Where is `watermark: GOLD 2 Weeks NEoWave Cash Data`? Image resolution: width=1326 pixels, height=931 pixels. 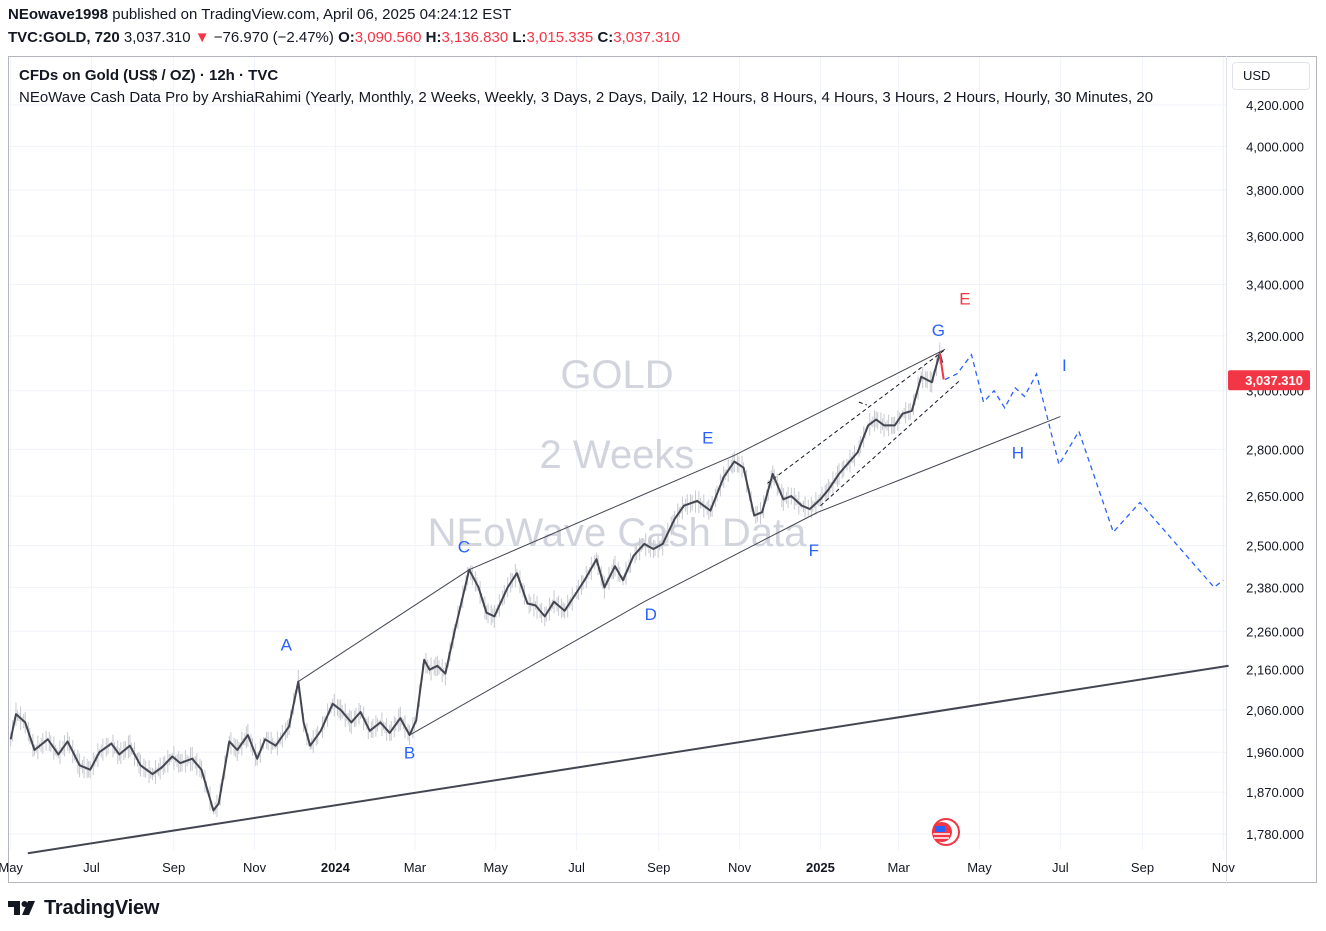 watermark: GOLD 2 Weeks NEoWave Cash Data is located at coordinates (617, 454).